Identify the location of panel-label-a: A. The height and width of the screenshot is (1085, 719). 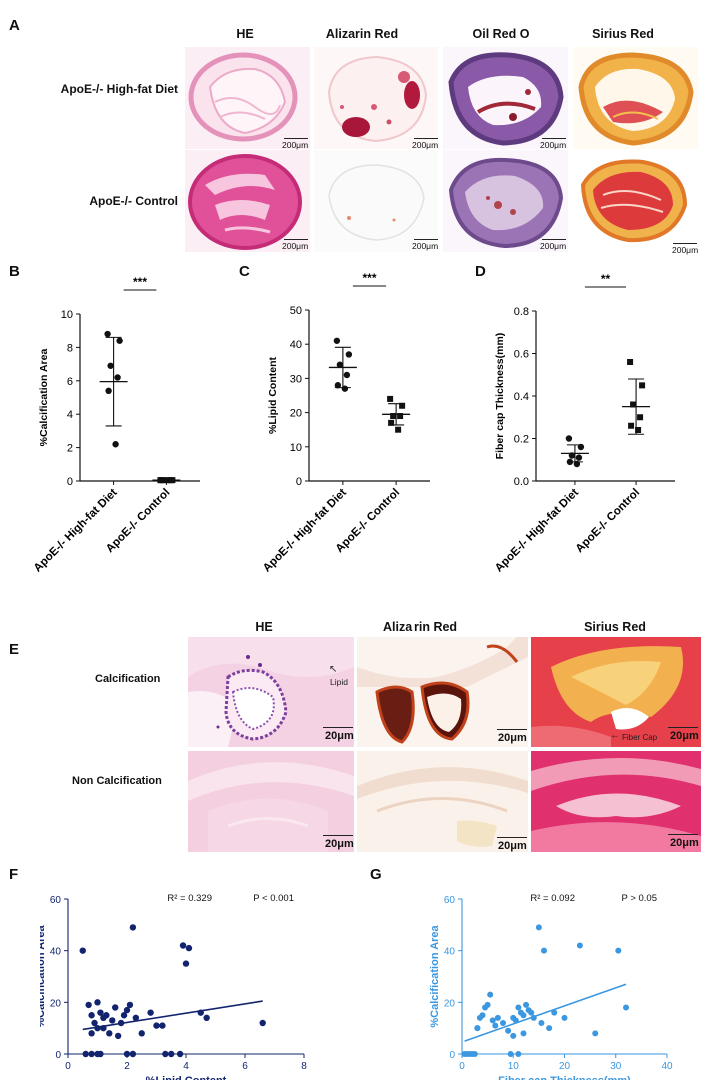
(14, 25).